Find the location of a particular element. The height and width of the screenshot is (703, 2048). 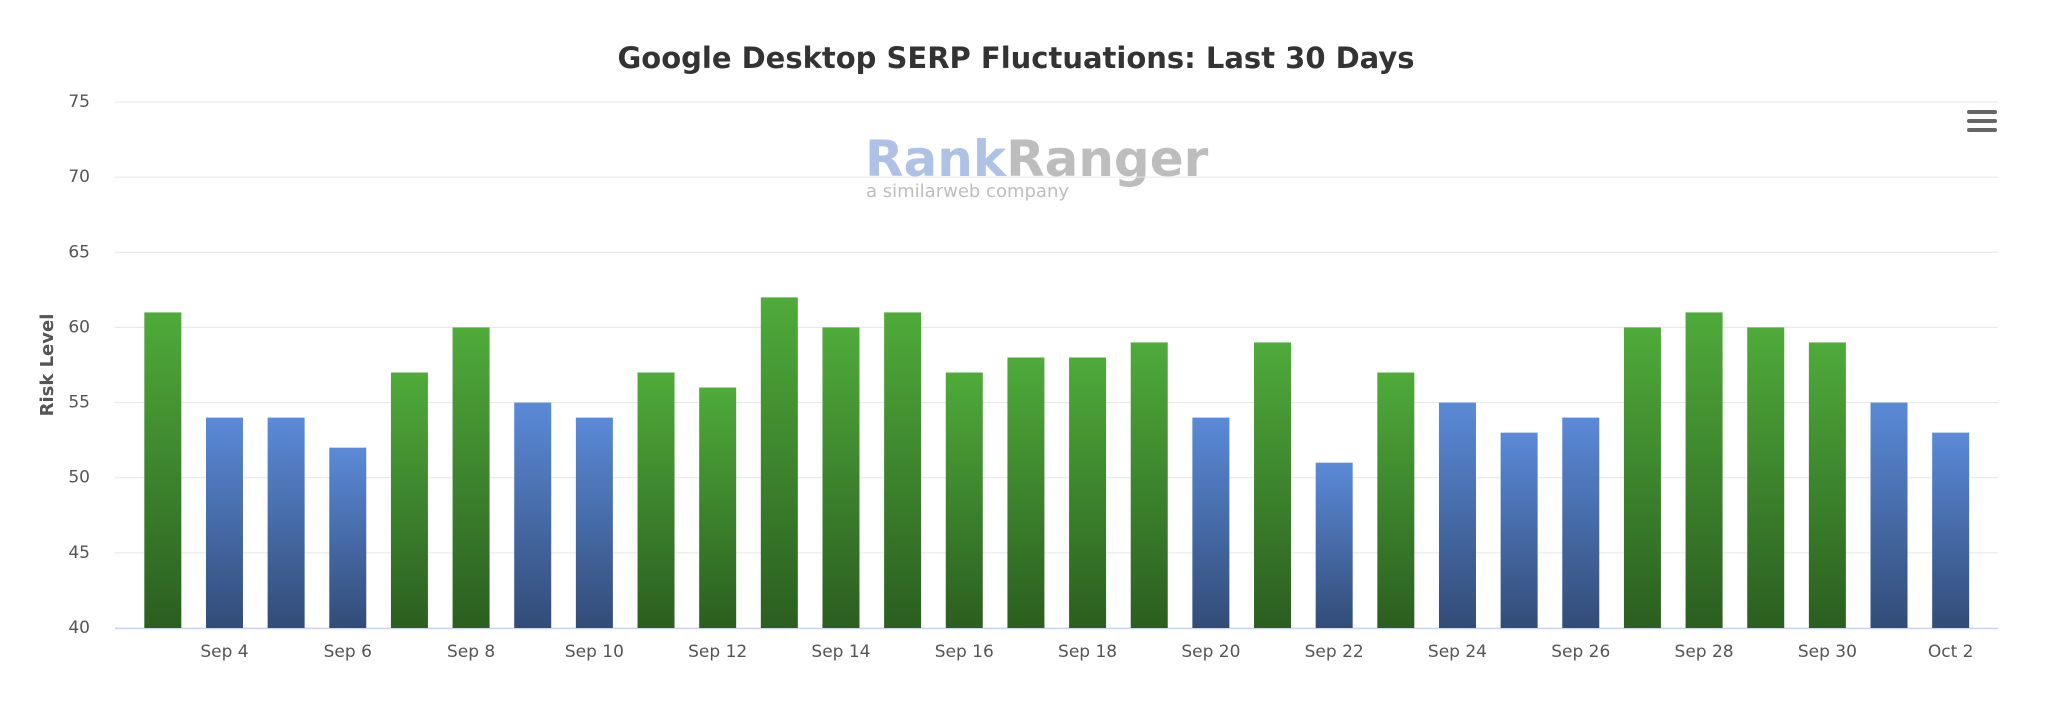

x-tick-label: Sep 16 is located at coordinates (964, 652).